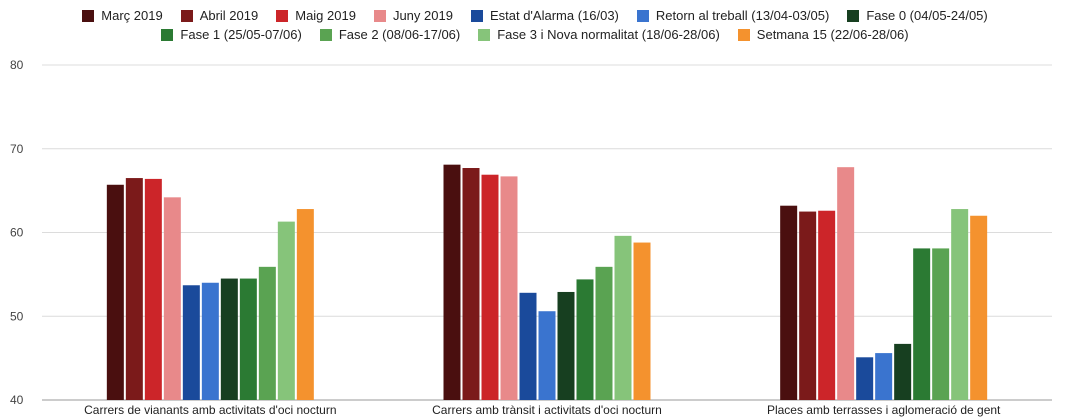 This screenshot has width=1070, height=419. What do you see at coordinates (241, 34) in the screenshot?
I see `legend-label: Fase 1 (25/05-07/06)` at bounding box center [241, 34].